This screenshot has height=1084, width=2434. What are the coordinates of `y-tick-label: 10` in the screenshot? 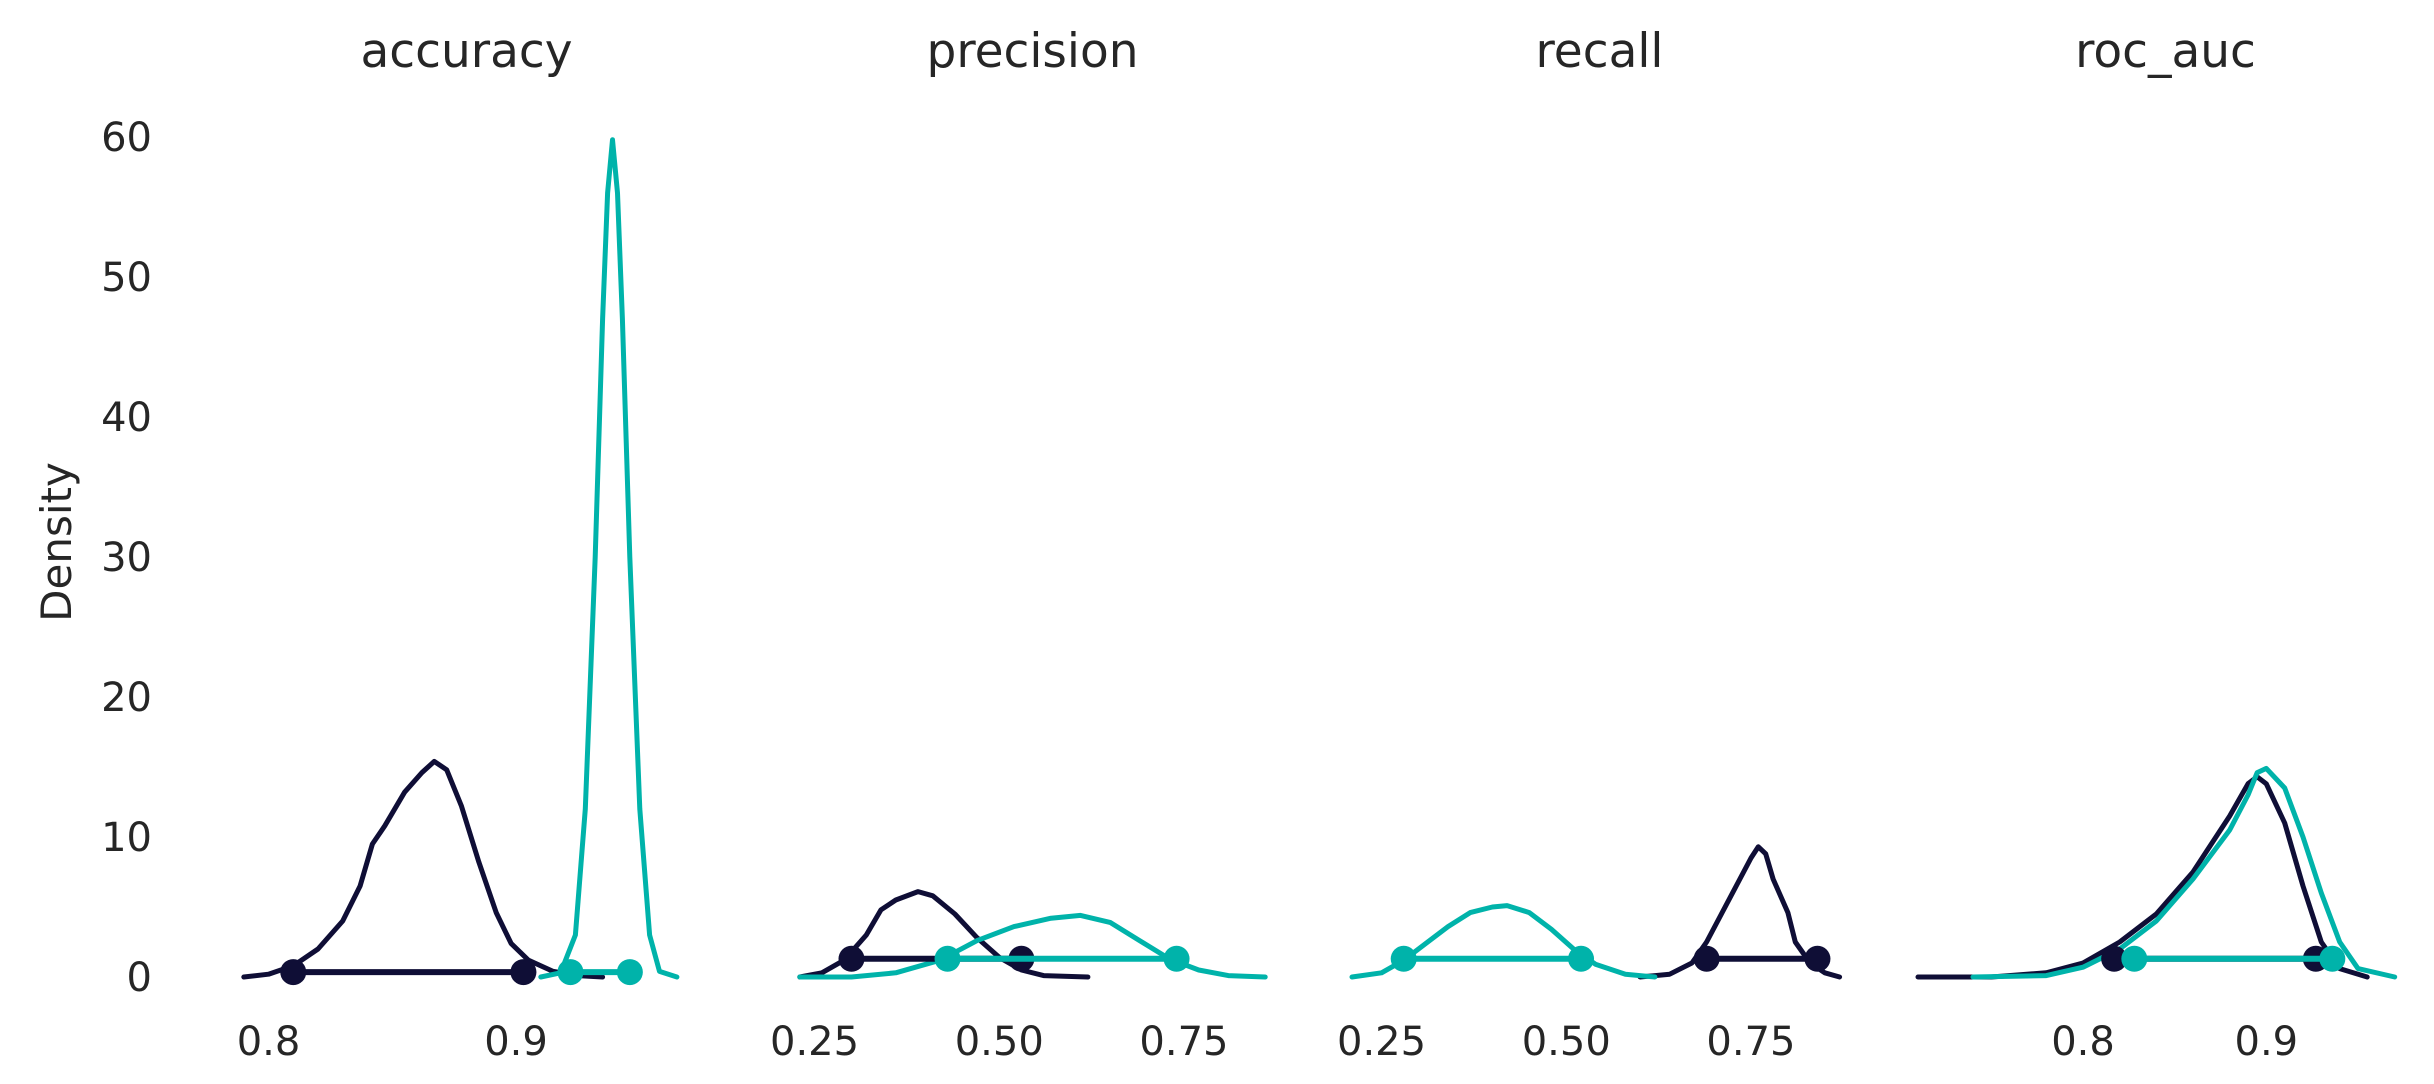 It's located at (126, 838).